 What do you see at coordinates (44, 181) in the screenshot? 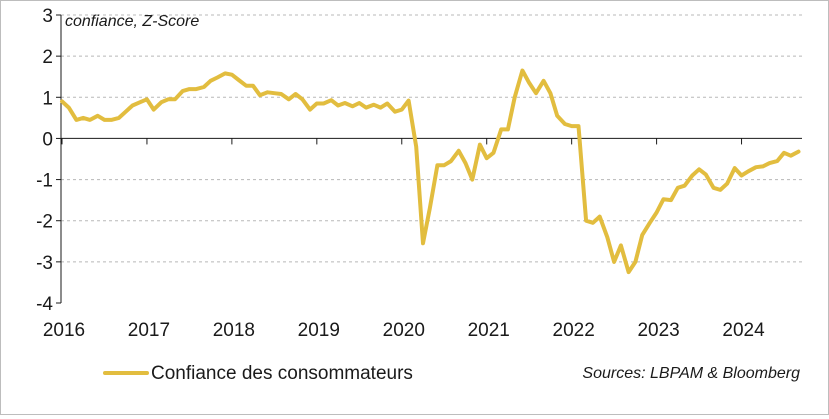
I see `y-tick-label: -1` at bounding box center [44, 181].